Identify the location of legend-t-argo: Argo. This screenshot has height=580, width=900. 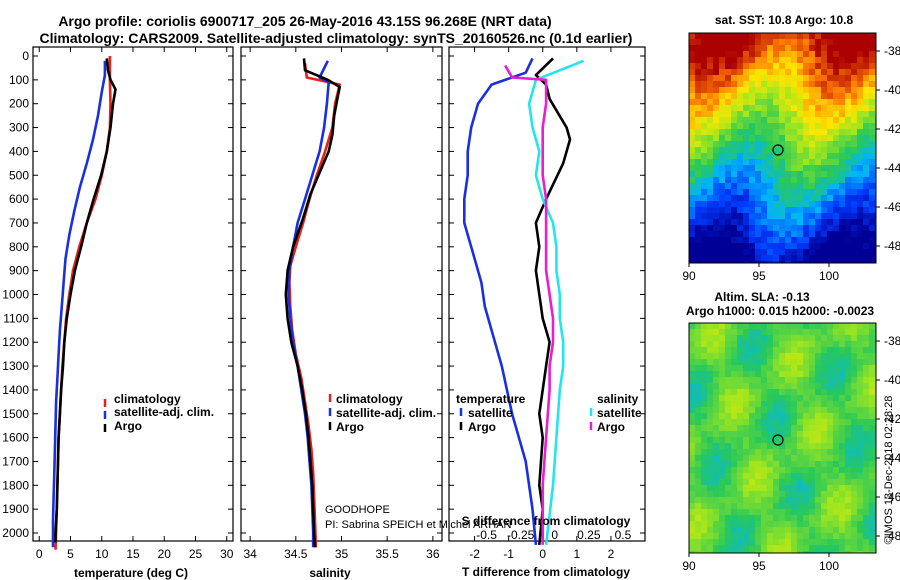
(482, 427).